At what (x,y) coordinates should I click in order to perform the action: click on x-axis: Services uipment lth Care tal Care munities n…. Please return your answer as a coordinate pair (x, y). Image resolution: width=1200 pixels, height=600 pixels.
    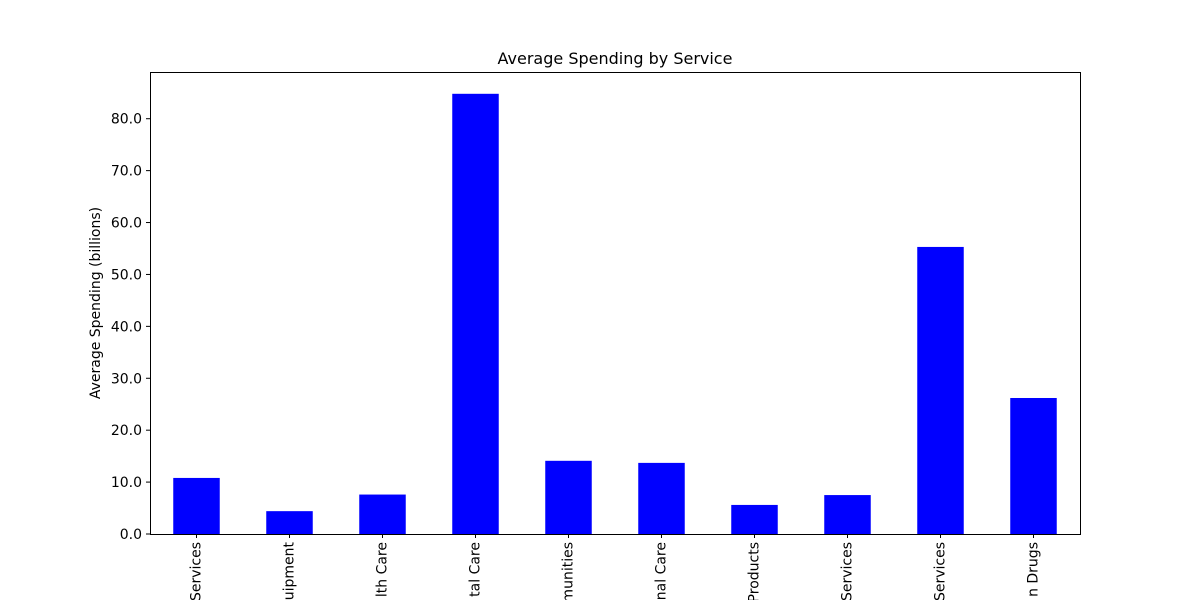
    Looking at the image, I should click on (615, 567).